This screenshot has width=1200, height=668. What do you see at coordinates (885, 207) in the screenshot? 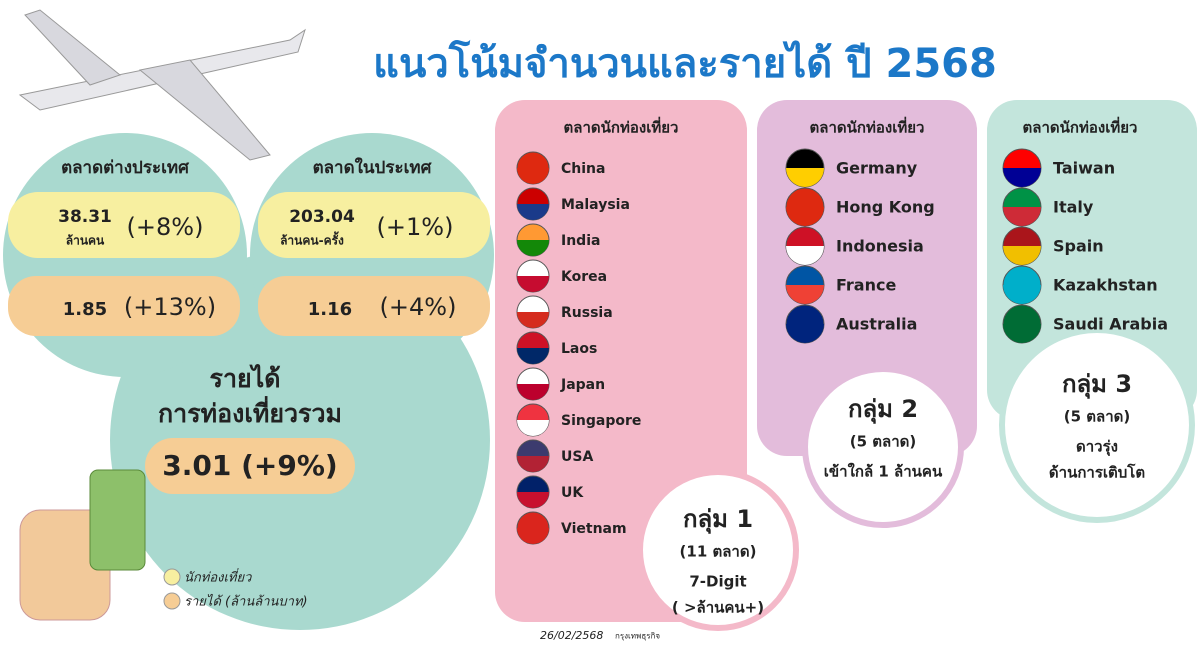
I see `market-name: Hong Kong` at bounding box center [885, 207].